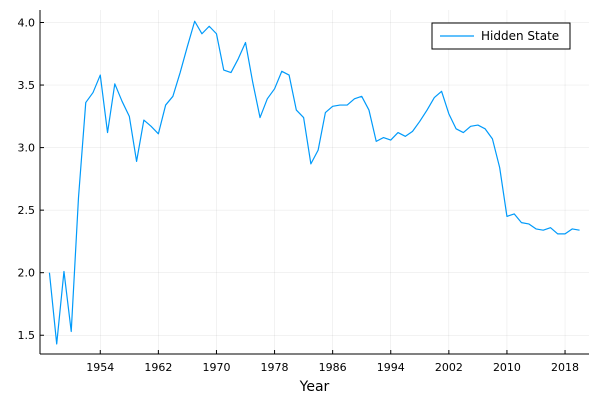  I want to click on y-tick-label: 2.0, so click(27, 273).